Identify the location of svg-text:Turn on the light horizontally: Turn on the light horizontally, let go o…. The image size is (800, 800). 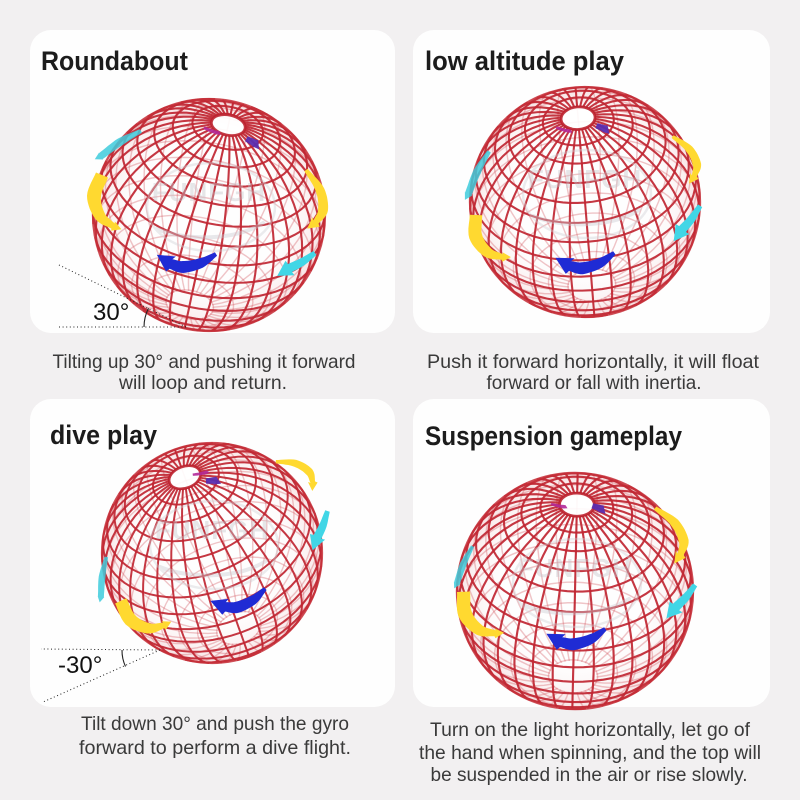
(590, 730).